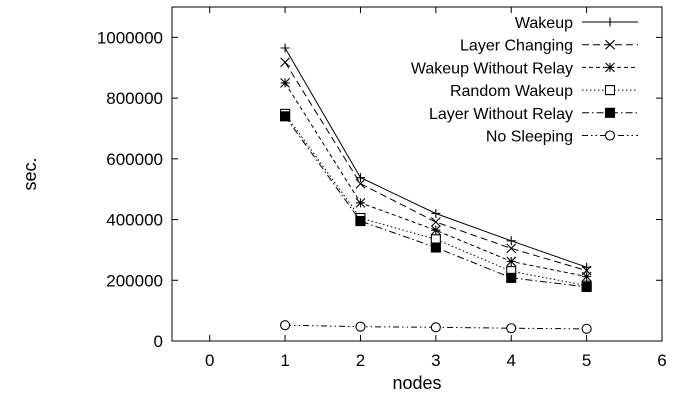 This screenshot has height=398, width=697. What do you see at coordinates (134, 220) in the screenshot?
I see `y-tick-label: 400000` at bounding box center [134, 220].